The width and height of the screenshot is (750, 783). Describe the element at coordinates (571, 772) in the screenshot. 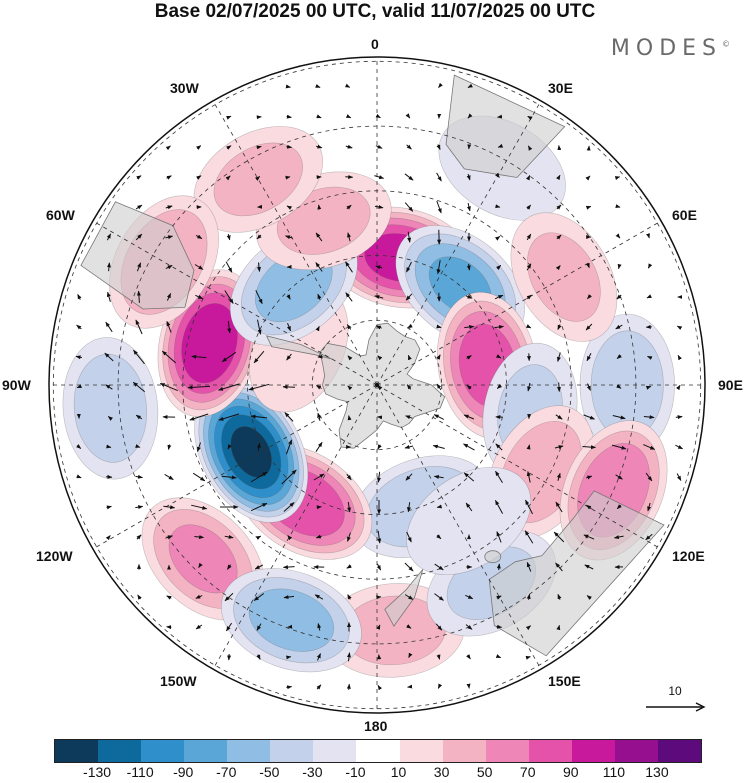

I see `colorbar-tick-label: 90` at that location.